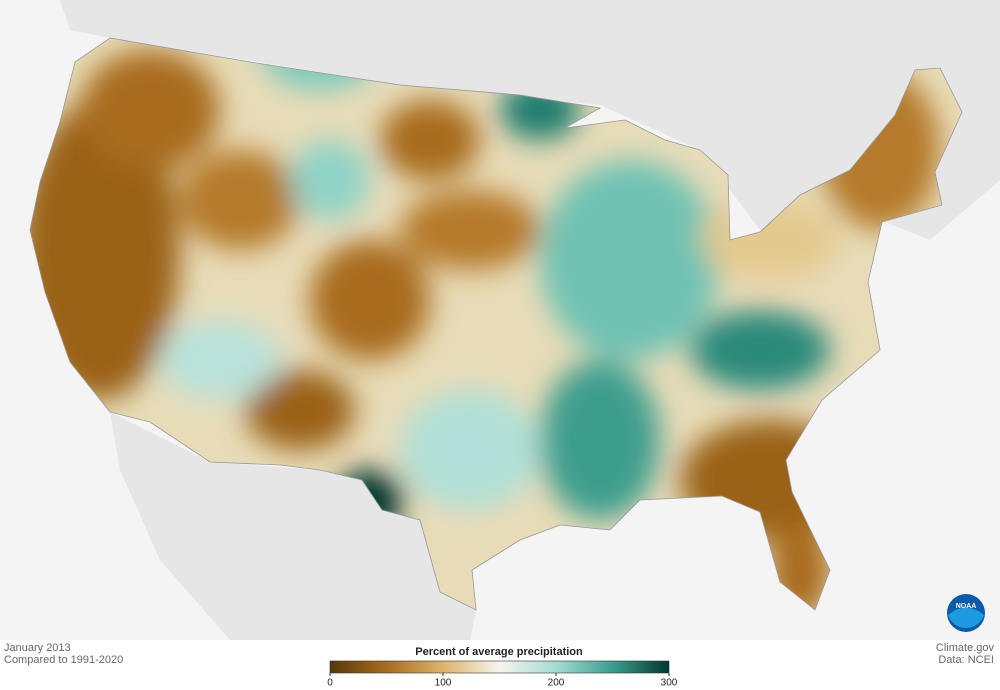 The image size is (1000, 690). What do you see at coordinates (966, 606) in the screenshot?
I see `logo-text: NOAA` at bounding box center [966, 606].